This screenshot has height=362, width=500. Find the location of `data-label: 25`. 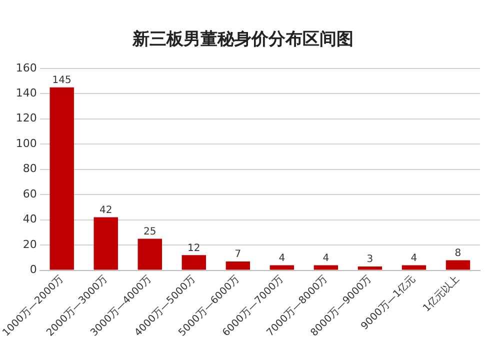

data-label: 25 is located at coordinates (150, 232).